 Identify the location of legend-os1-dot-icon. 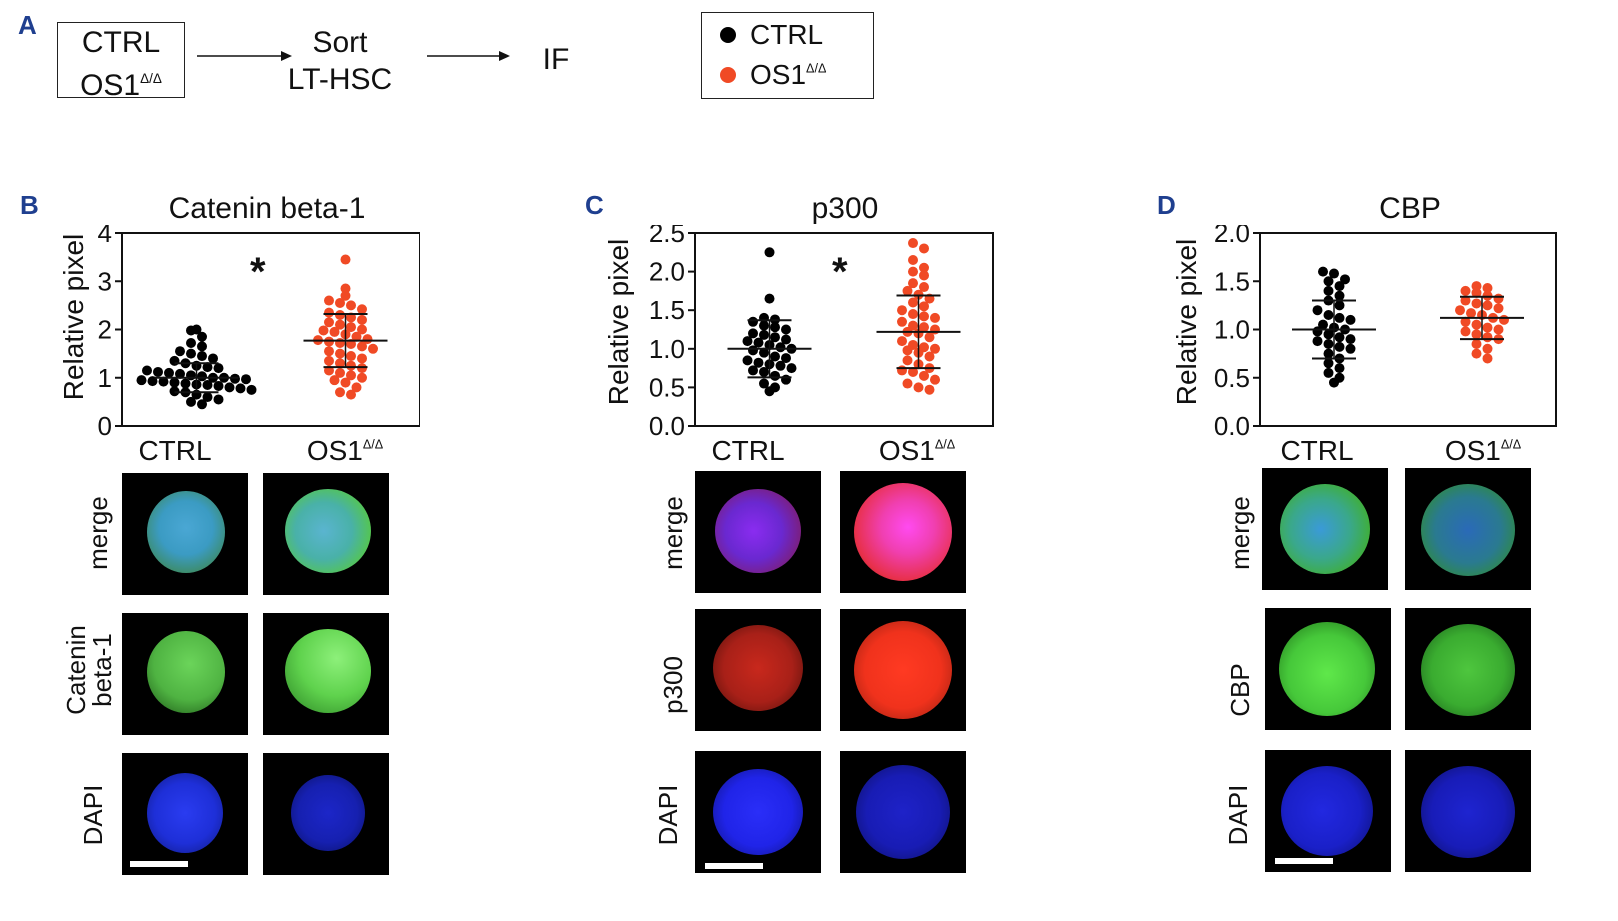
(728, 75).